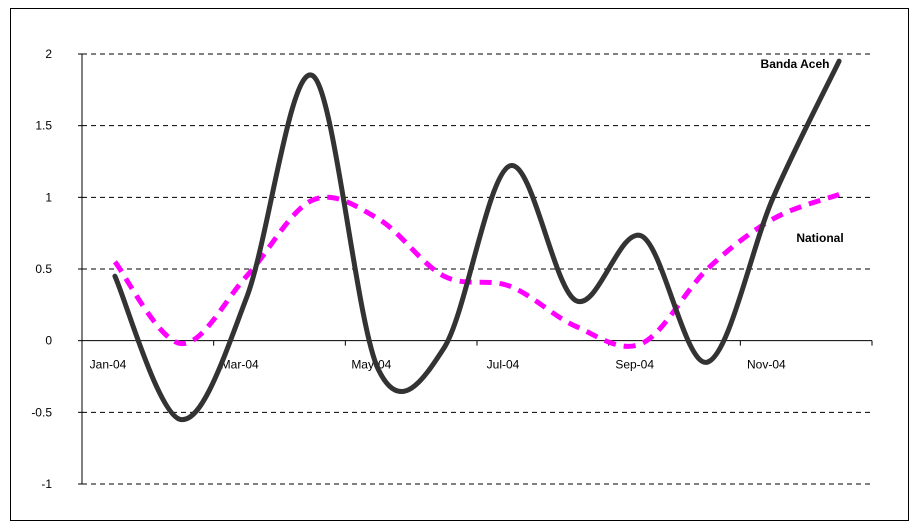 The height and width of the screenshot is (531, 921). What do you see at coordinates (56, 269) in the screenshot?
I see `y-tick-labels: -1 -0.5 0 0.5 1 1.5 2` at bounding box center [56, 269].